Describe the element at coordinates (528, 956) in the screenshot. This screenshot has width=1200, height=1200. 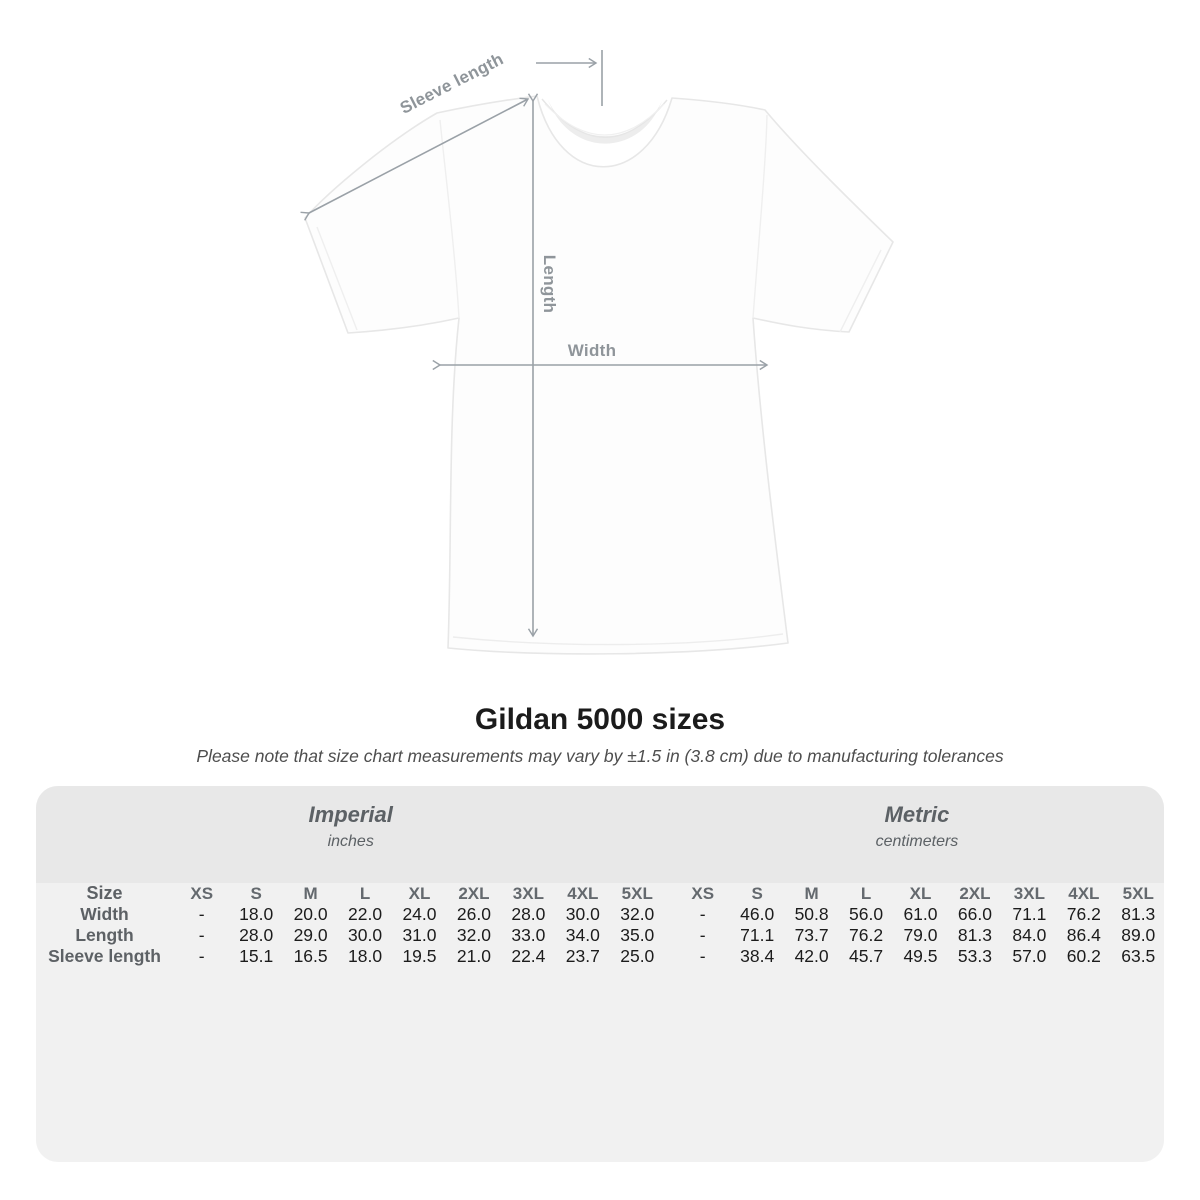
I see `value-cell: 22.4` at that location.